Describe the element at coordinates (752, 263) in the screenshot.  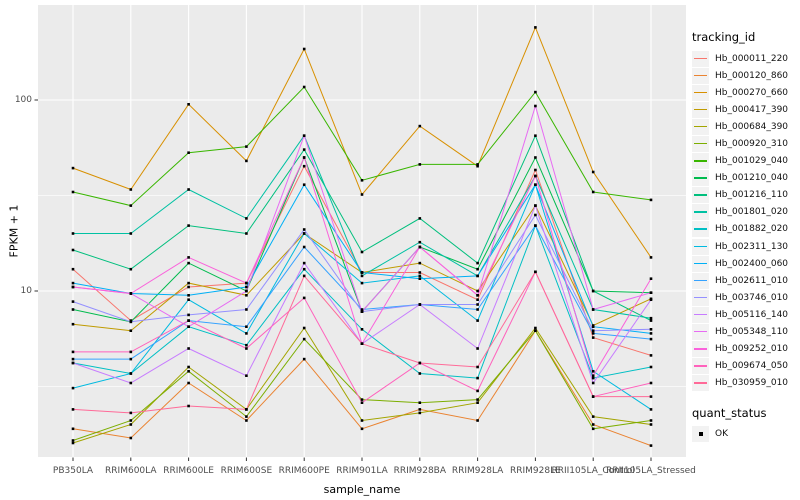
I see `legend-entry-label: Hb_002400_060` at that location.